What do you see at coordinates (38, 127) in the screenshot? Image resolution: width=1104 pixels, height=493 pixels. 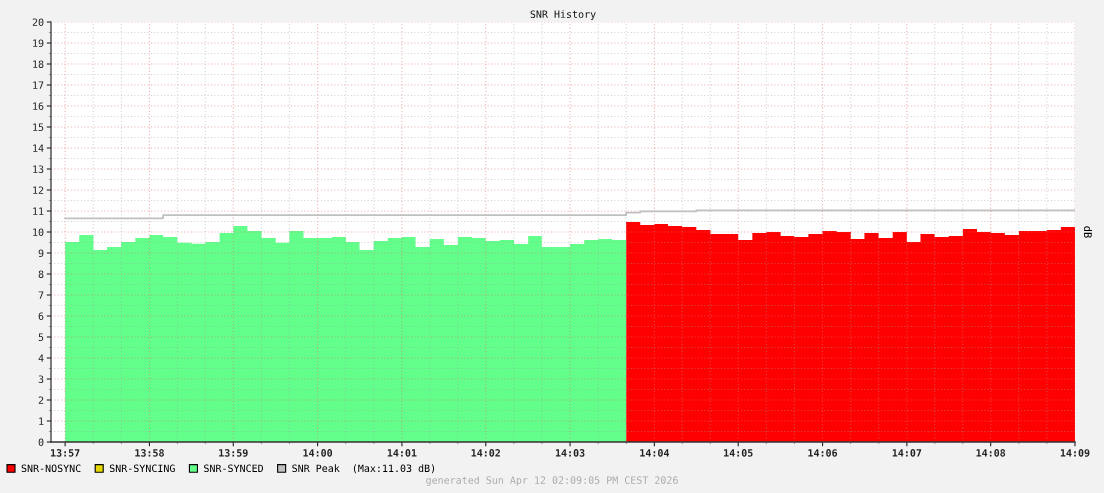 I see `y-tick-label: 15` at bounding box center [38, 127].